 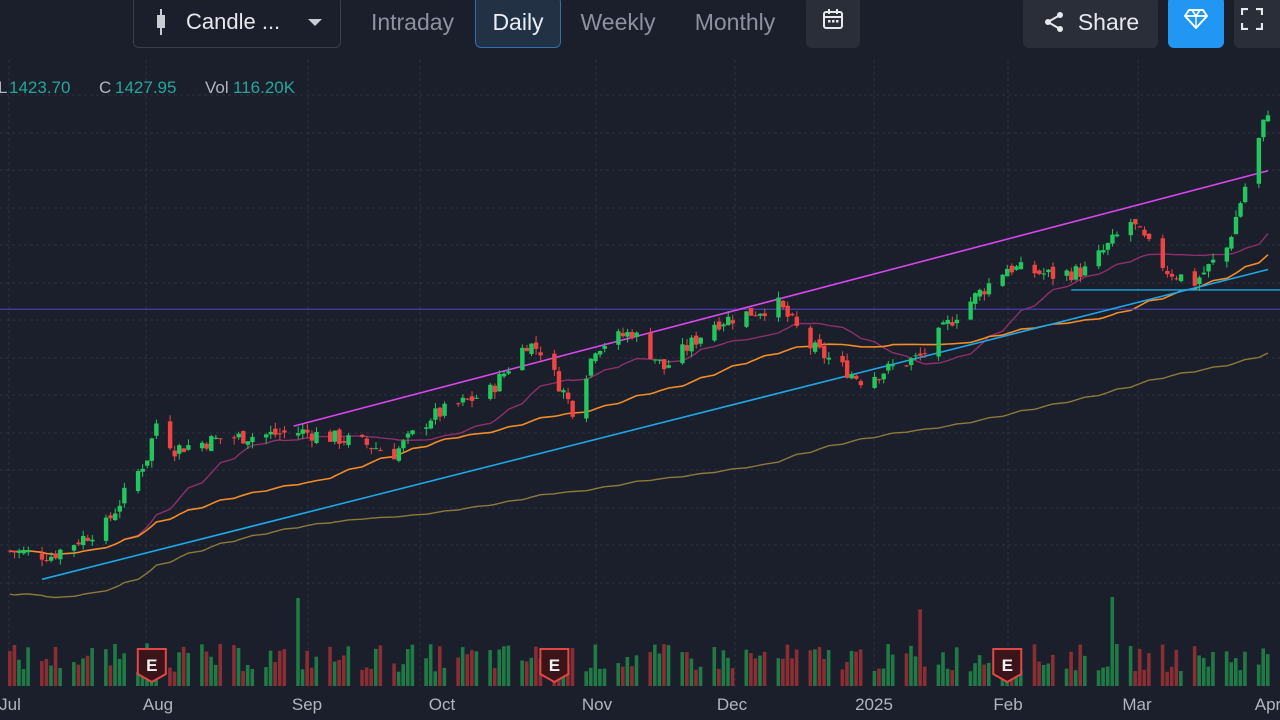 What do you see at coordinates (1090, 24) in the screenshot?
I see `share-button: Share` at bounding box center [1090, 24].